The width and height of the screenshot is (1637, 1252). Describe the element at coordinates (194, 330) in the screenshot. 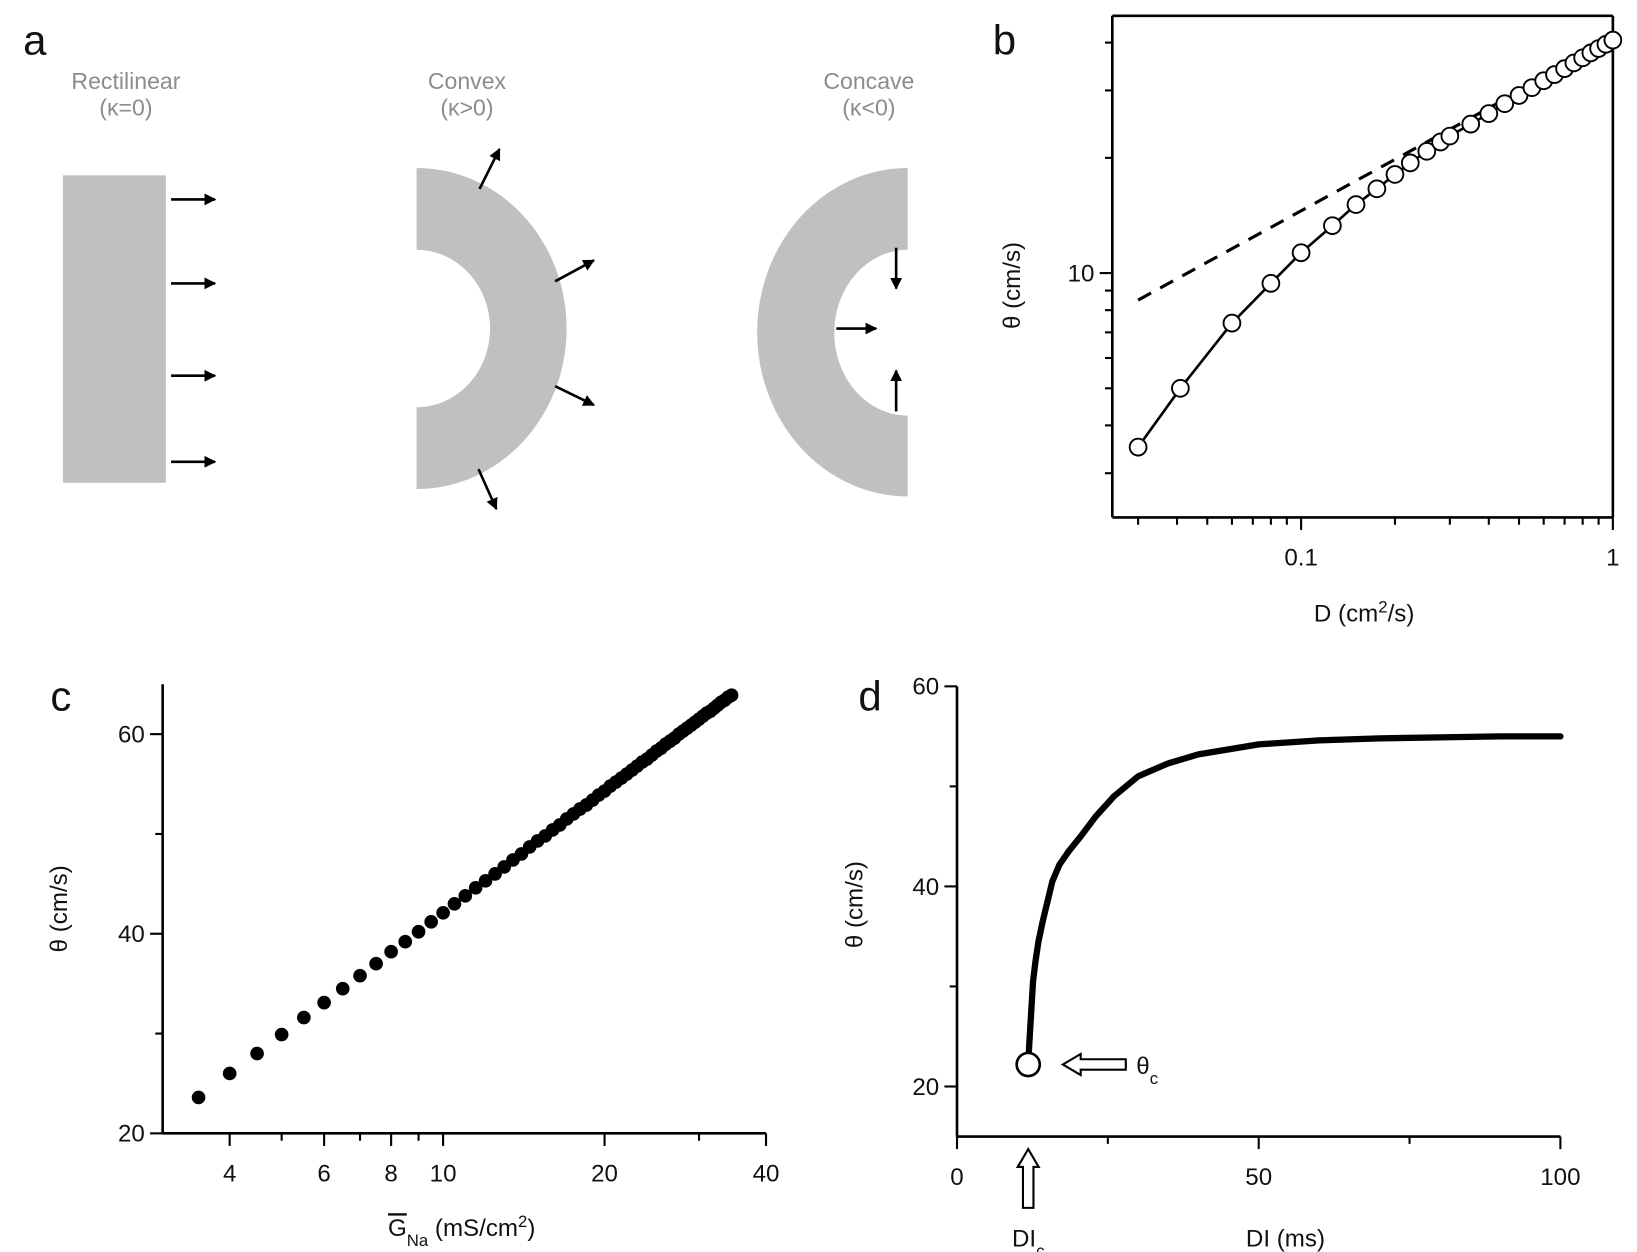

I see `rectilinear-arrows` at that location.